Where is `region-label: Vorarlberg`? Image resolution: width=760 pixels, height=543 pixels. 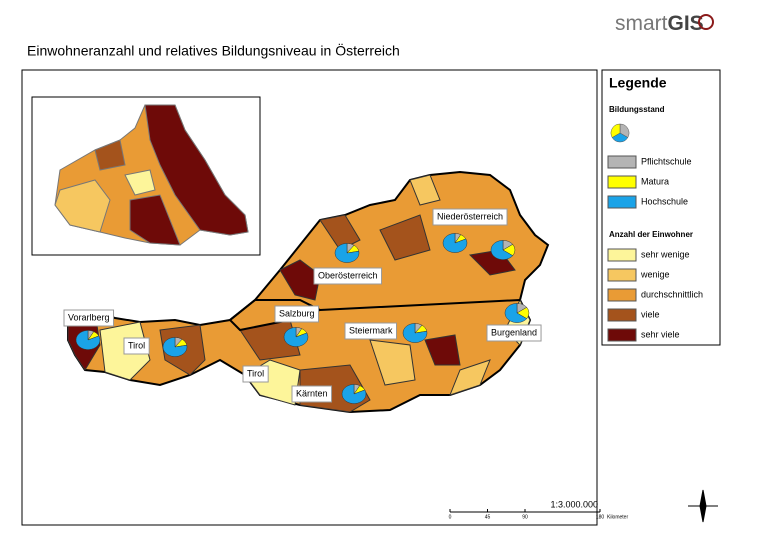
region-label: Vorarlberg is located at coordinates (89, 317).